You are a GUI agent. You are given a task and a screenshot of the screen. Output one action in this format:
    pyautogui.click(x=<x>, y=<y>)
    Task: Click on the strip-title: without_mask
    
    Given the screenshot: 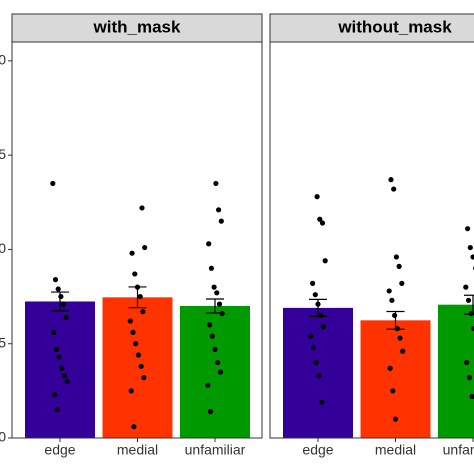 What is the action you would take?
    pyautogui.click(x=394, y=26)
    